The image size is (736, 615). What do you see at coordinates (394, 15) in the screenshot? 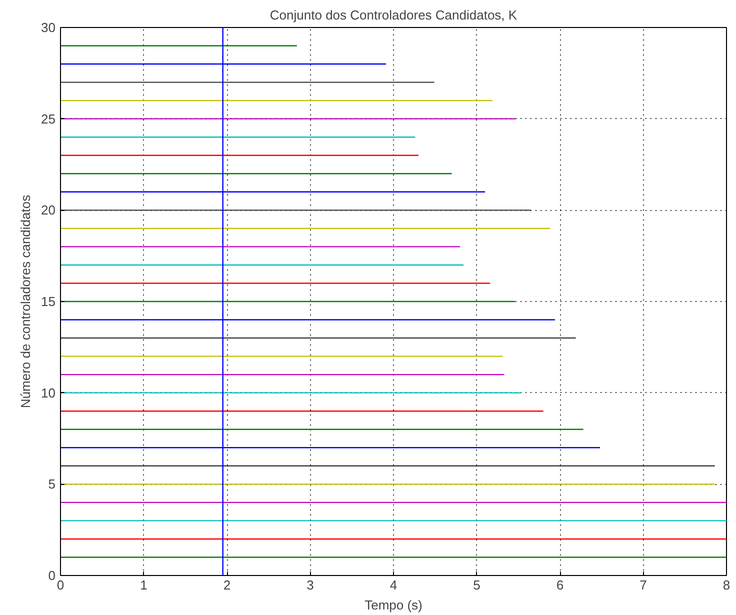
I see `chart-title: Conjunto dos Controladores Candidatos, K` at bounding box center [394, 15].